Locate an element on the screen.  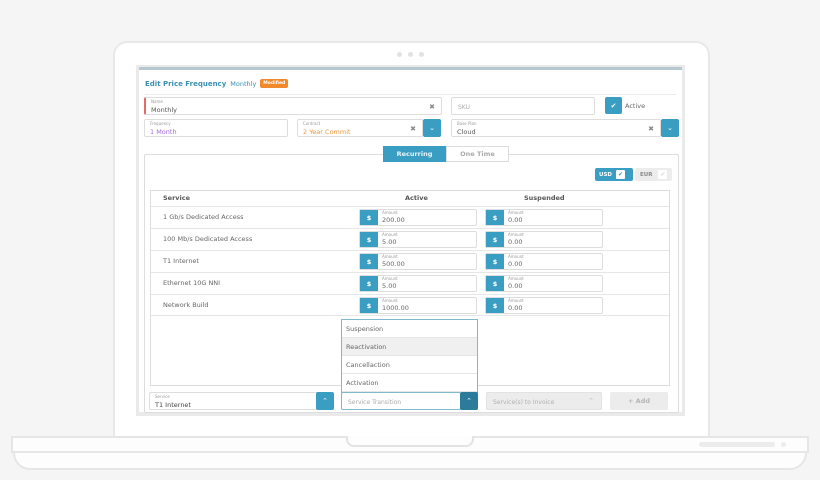
option-cancellation: Cancellaction is located at coordinates (409, 365).